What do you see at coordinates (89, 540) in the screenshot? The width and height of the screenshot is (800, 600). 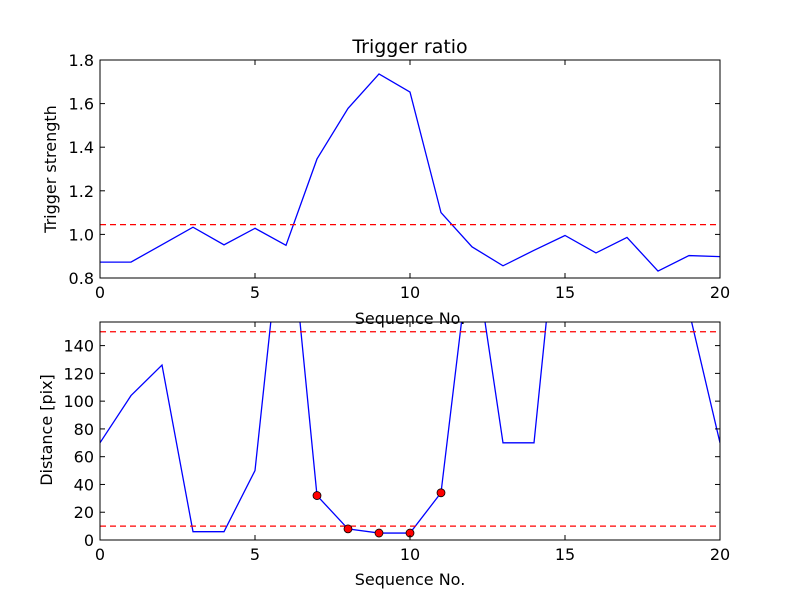 I see `y-tick-label: 0` at bounding box center [89, 540].